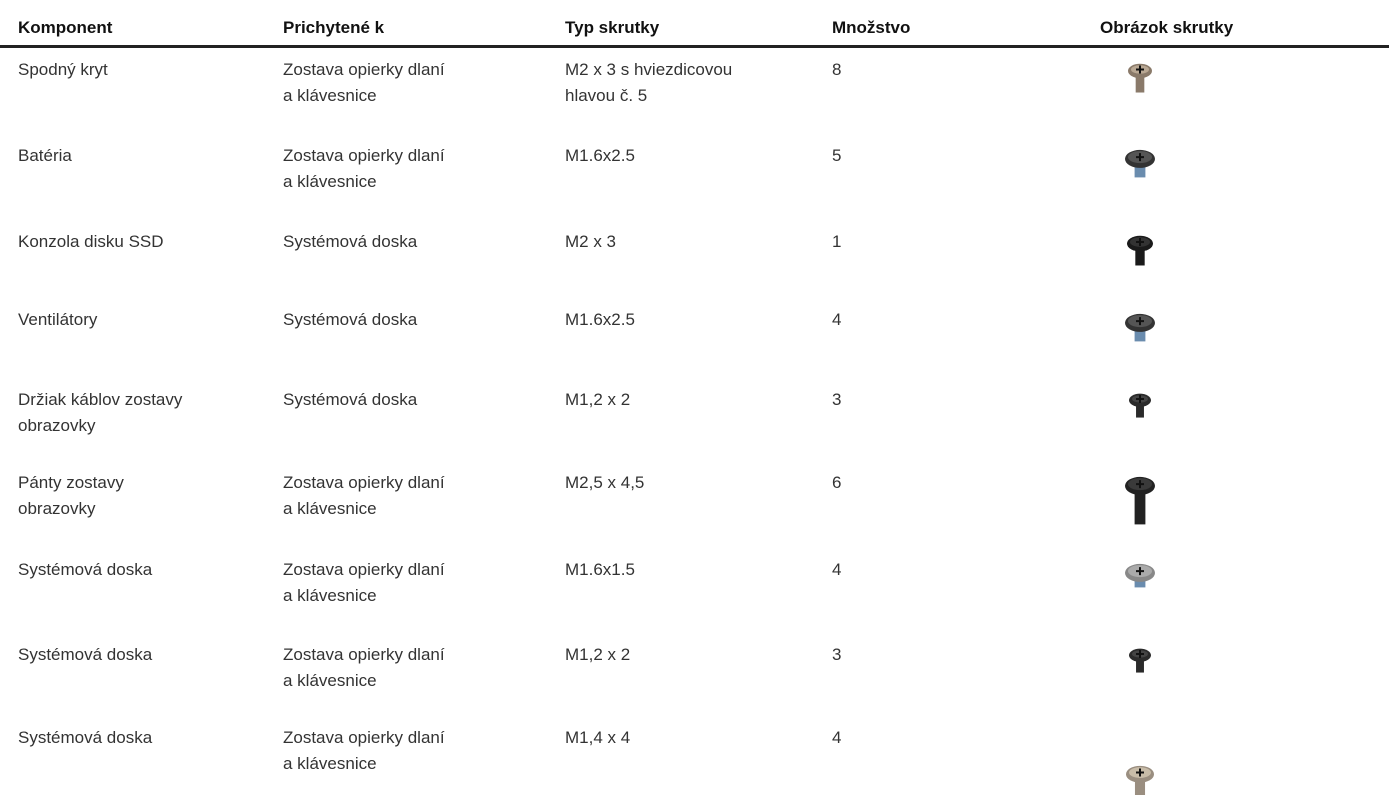  I want to click on cell-line: M2 x 3, so click(591, 241).